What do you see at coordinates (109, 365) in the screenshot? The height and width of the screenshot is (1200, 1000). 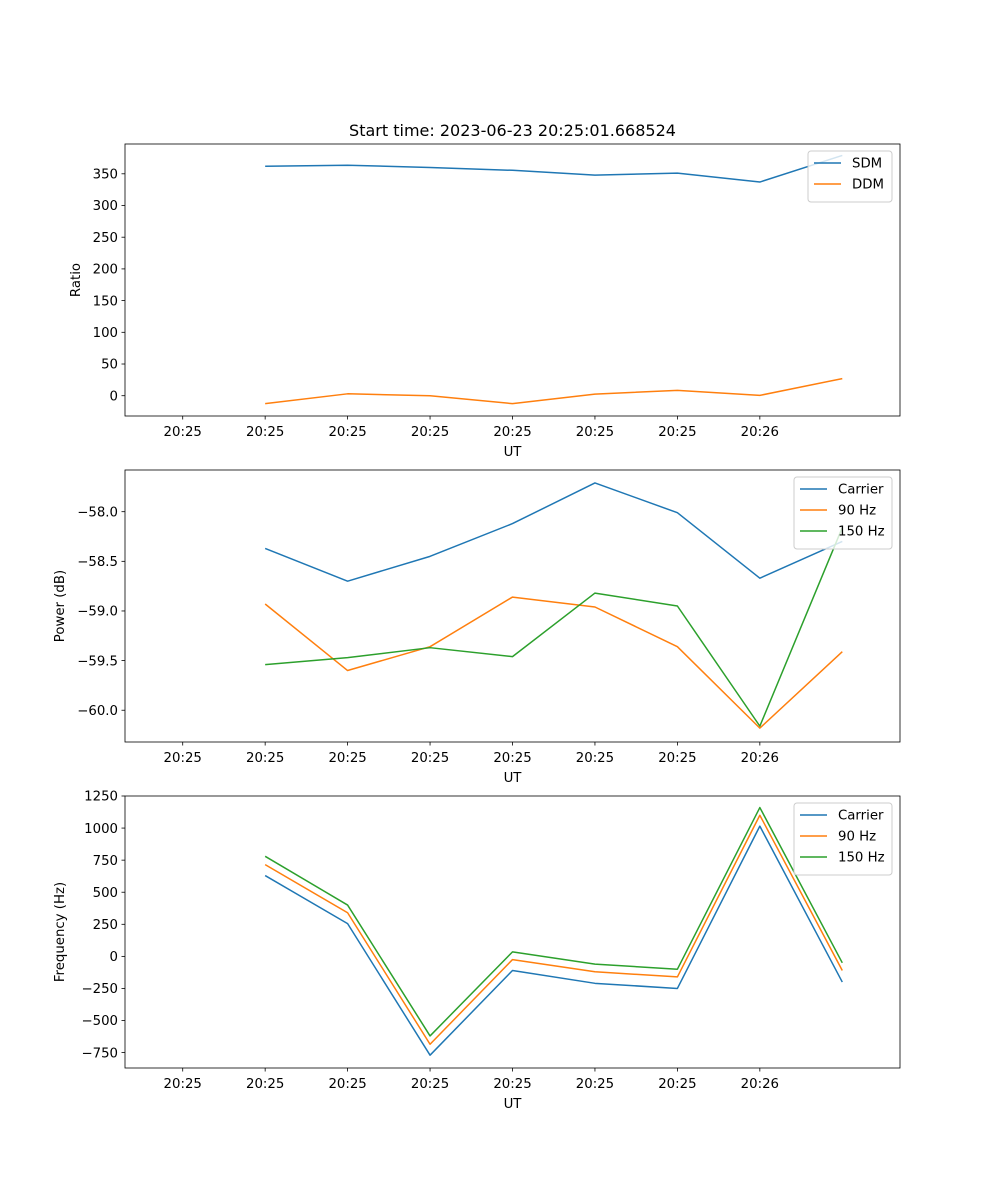 I see `y-tick-label: 50` at bounding box center [109, 365].